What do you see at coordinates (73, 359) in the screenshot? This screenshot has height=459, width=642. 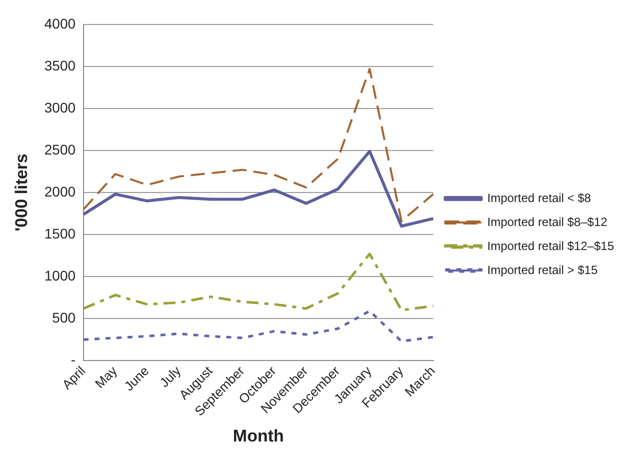 I see `y-tick-label: -` at bounding box center [73, 359].